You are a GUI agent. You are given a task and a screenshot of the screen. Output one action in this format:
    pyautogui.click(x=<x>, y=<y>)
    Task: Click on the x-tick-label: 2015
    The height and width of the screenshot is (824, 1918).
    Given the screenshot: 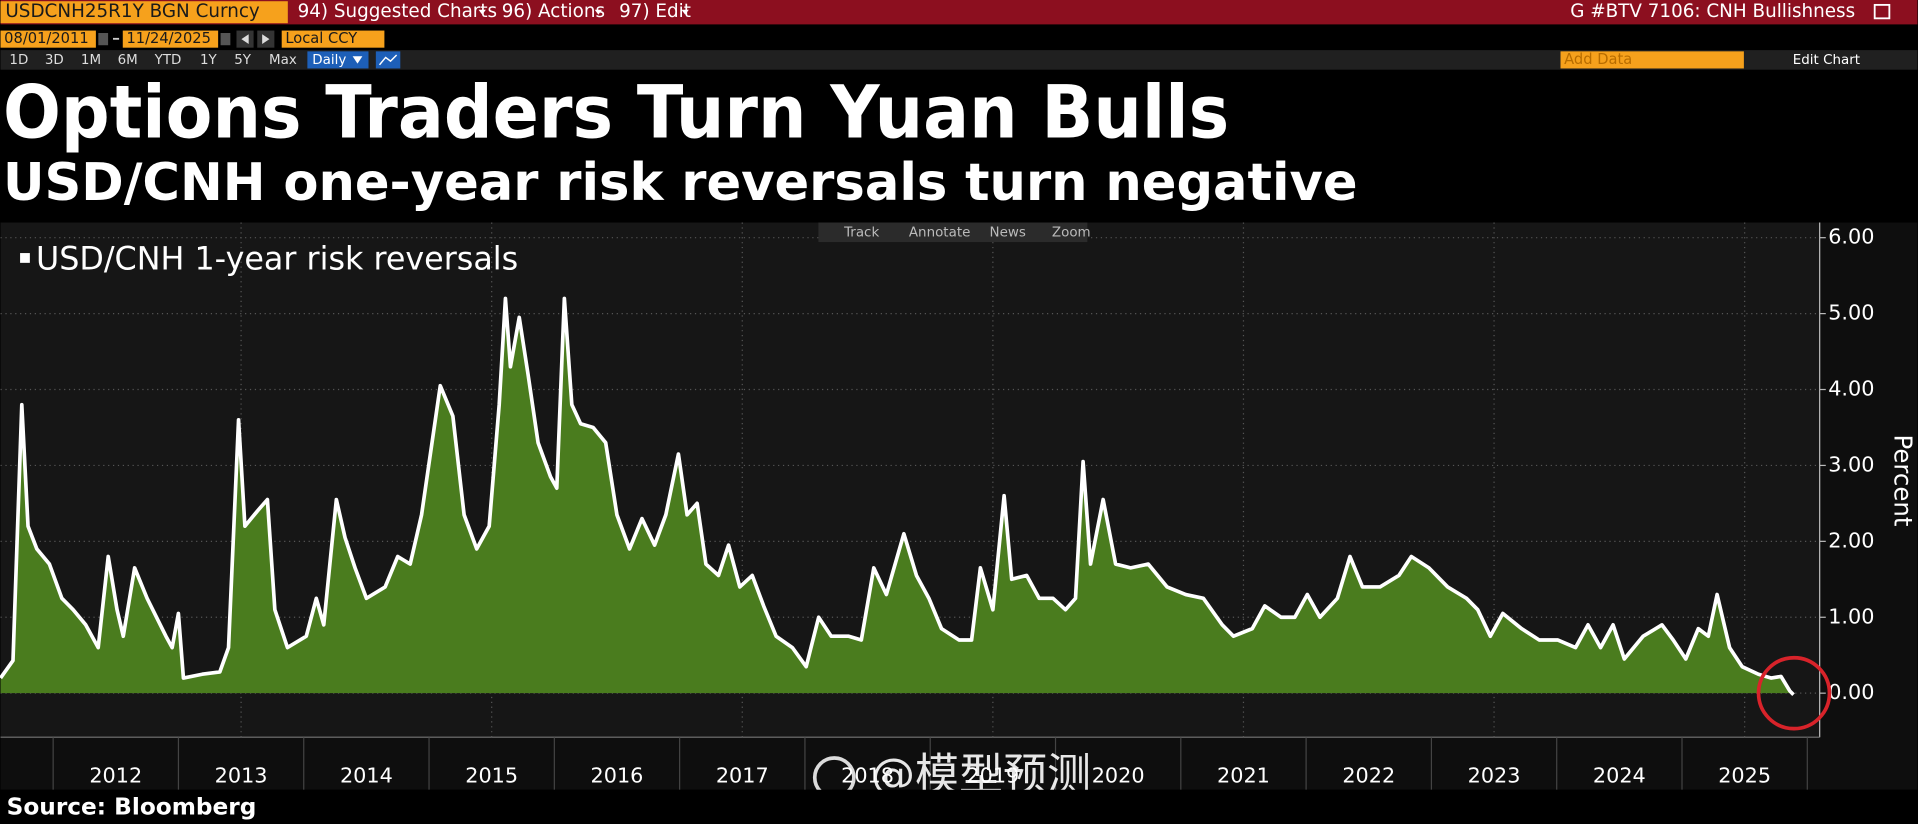 What is the action you would take?
    pyautogui.click(x=491, y=775)
    